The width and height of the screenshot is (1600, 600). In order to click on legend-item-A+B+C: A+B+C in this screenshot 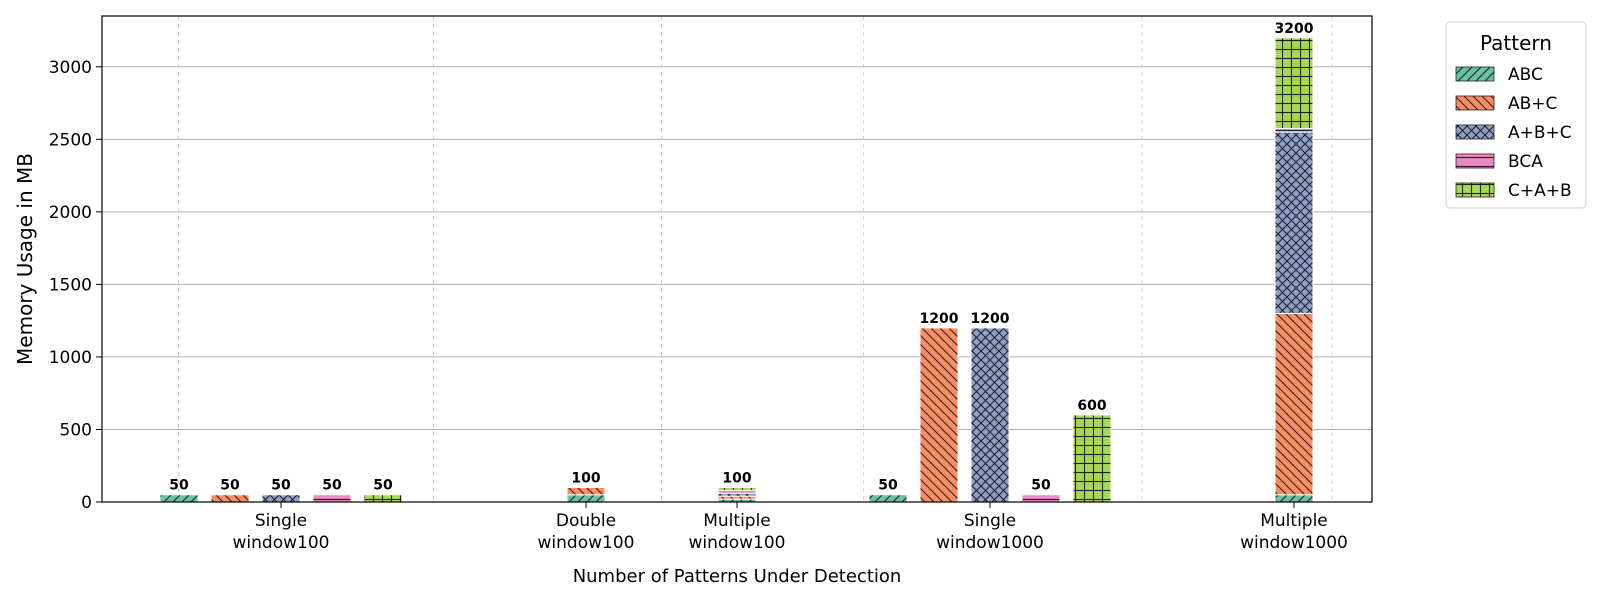, I will do `click(1513, 133)`.